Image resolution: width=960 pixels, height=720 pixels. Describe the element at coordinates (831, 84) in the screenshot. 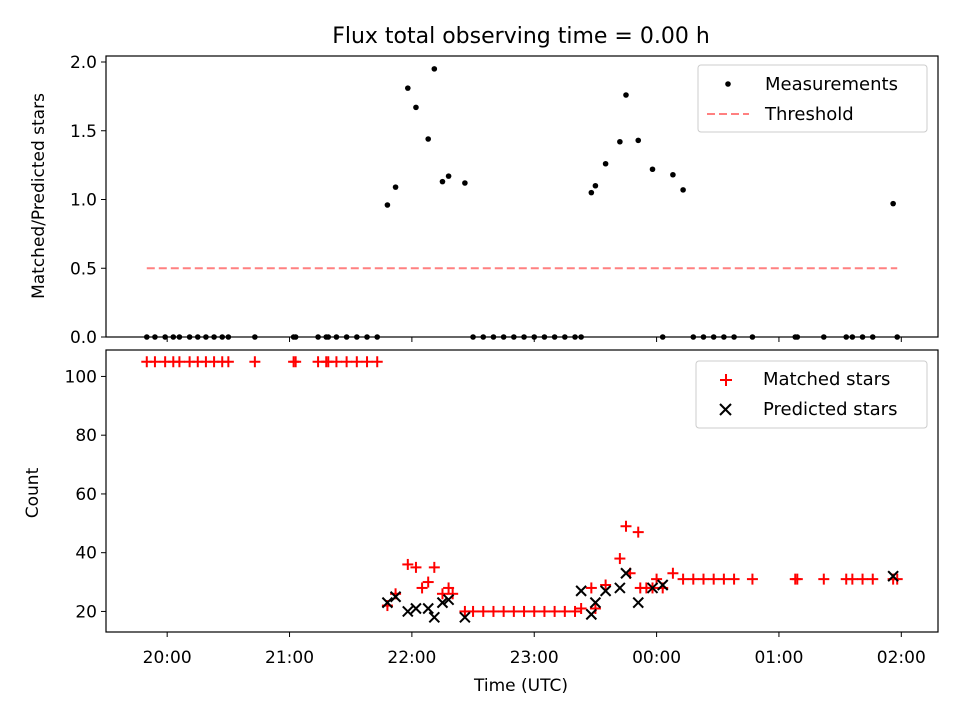

I see `legend-label-measurements: Measurements` at that location.